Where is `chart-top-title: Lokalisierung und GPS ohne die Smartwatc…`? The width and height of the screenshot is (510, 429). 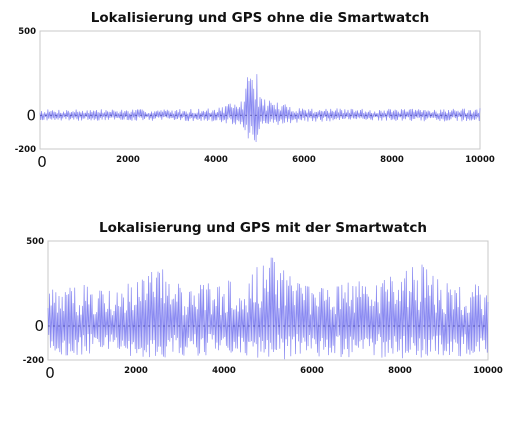 chart-top-title: Lokalisierung und GPS ohne die Smartwatc… is located at coordinates (260, 18).